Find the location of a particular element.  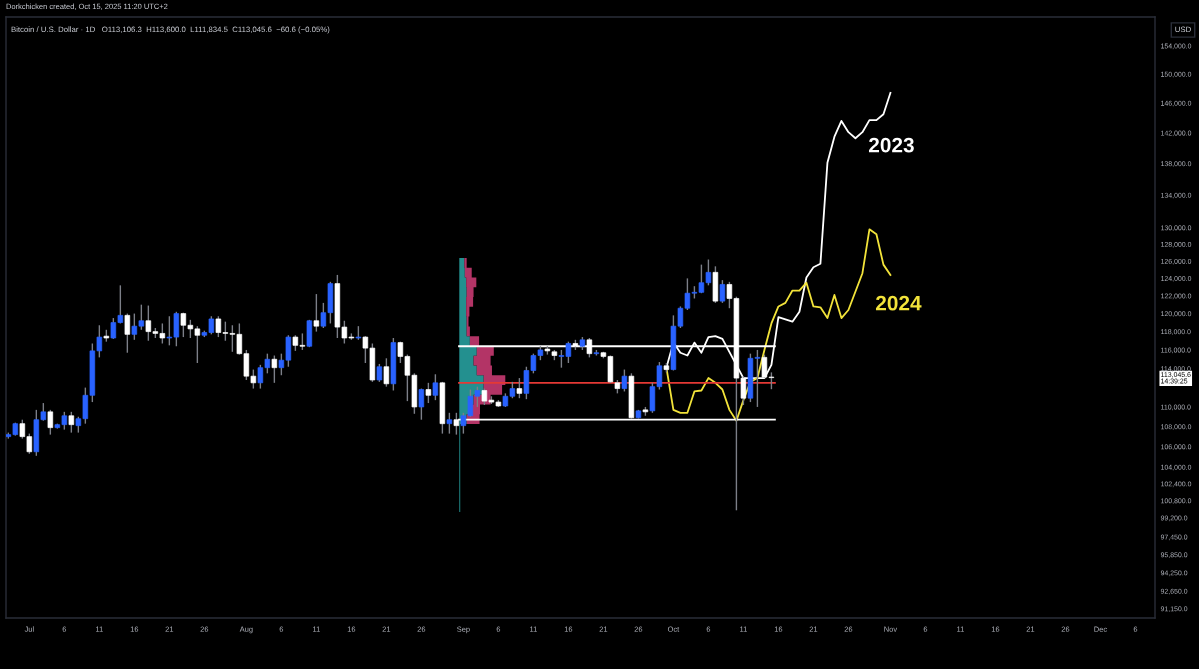

series-label: 2024 is located at coordinates (898, 303).